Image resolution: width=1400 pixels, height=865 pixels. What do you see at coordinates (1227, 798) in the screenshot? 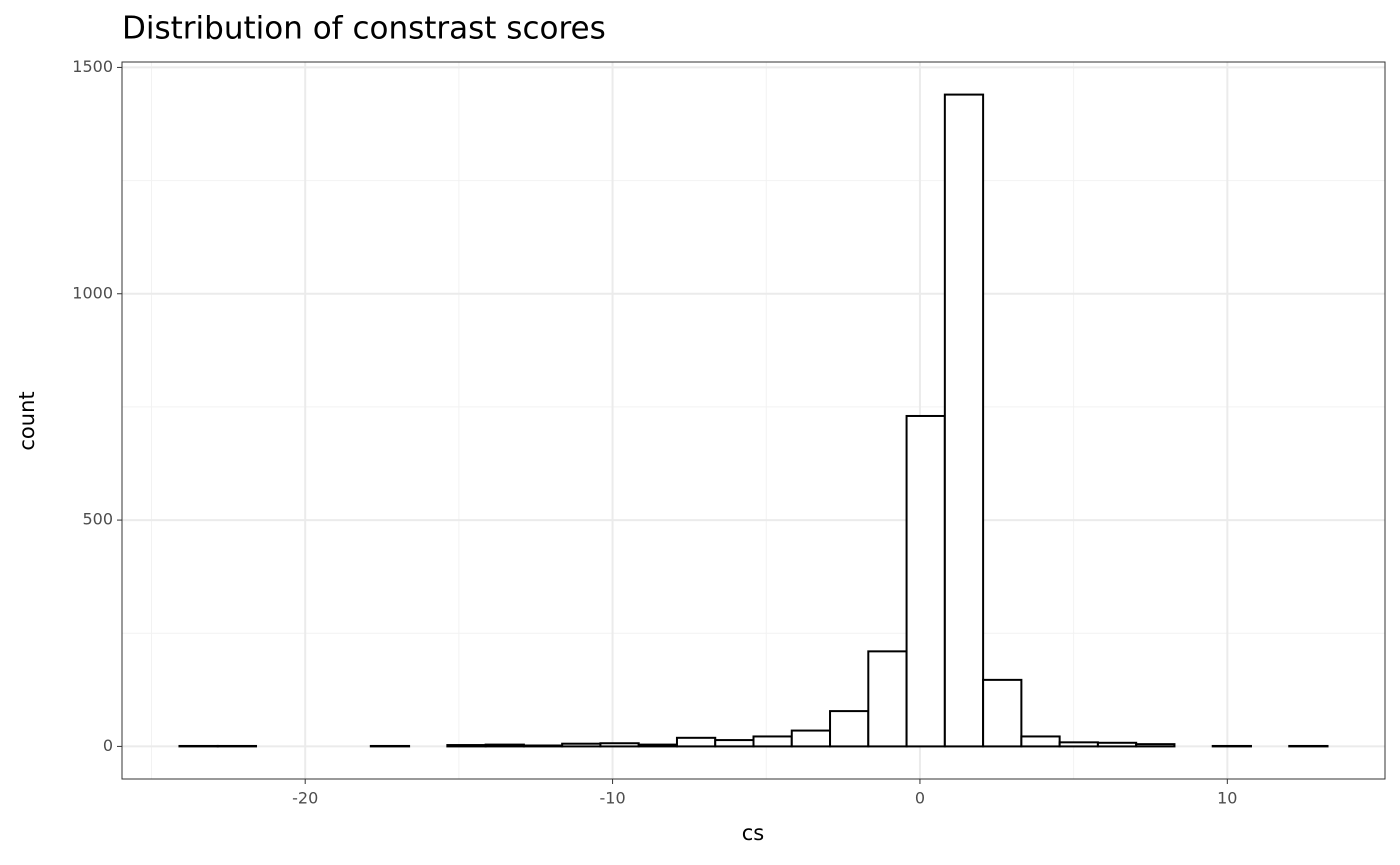
I see `x-tick-label: 10` at bounding box center [1227, 798].